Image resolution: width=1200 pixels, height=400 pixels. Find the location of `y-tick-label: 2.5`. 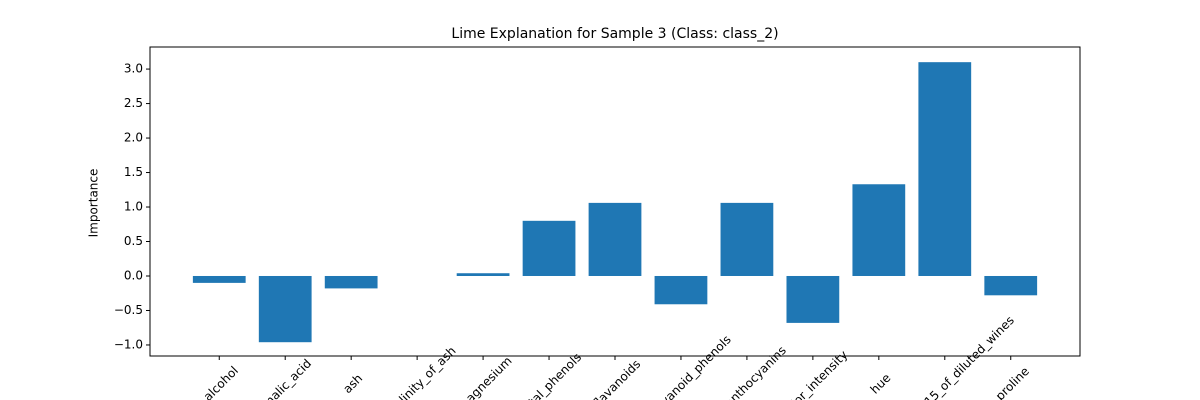

y-tick-label: 2.5 is located at coordinates (133, 103).